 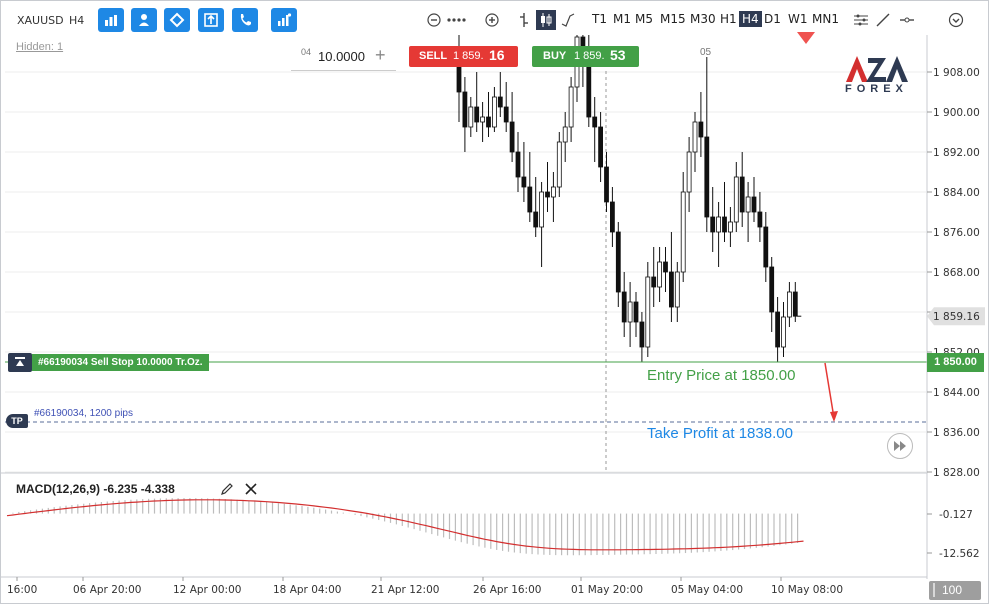 I want to click on signals-icon, so click(x=284, y=20).